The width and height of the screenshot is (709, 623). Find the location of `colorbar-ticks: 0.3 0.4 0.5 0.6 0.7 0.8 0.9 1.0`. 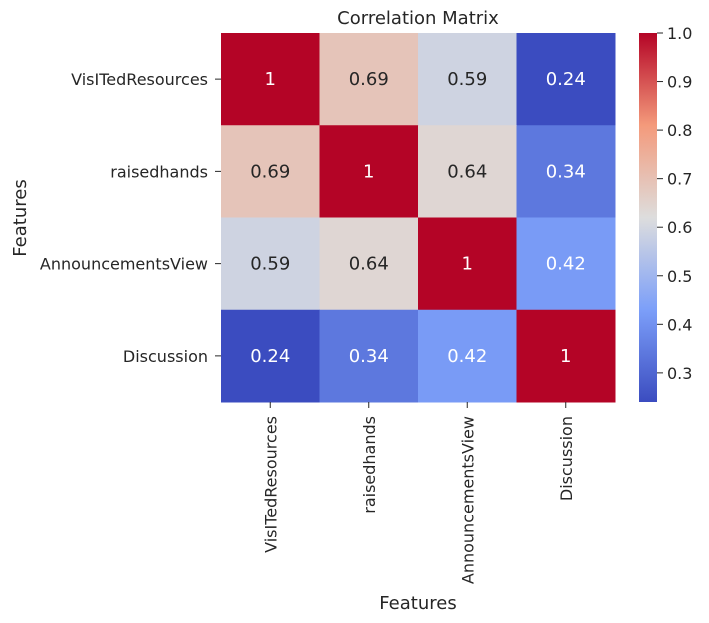

colorbar-ticks: 0.3 0.4 0.5 0.6 0.7 0.8 0.9 1.0 is located at coordinates (674, 203).